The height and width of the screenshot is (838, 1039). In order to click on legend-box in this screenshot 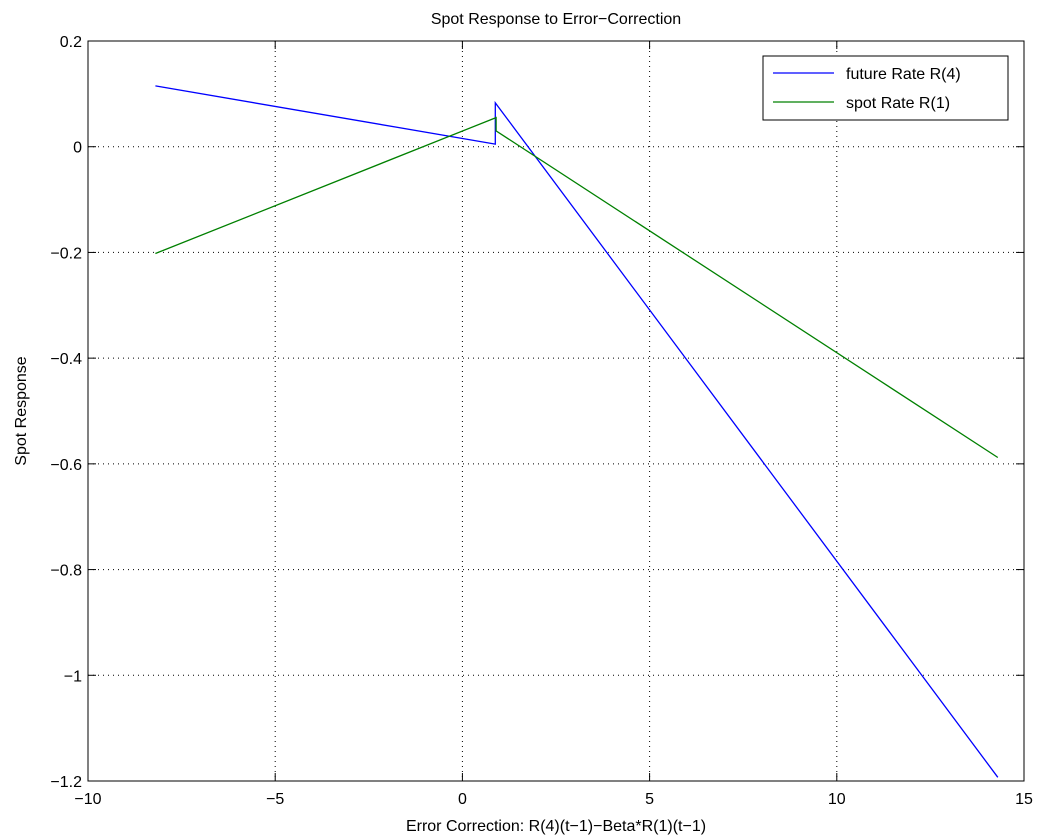, I will do `click(885, 88)`.